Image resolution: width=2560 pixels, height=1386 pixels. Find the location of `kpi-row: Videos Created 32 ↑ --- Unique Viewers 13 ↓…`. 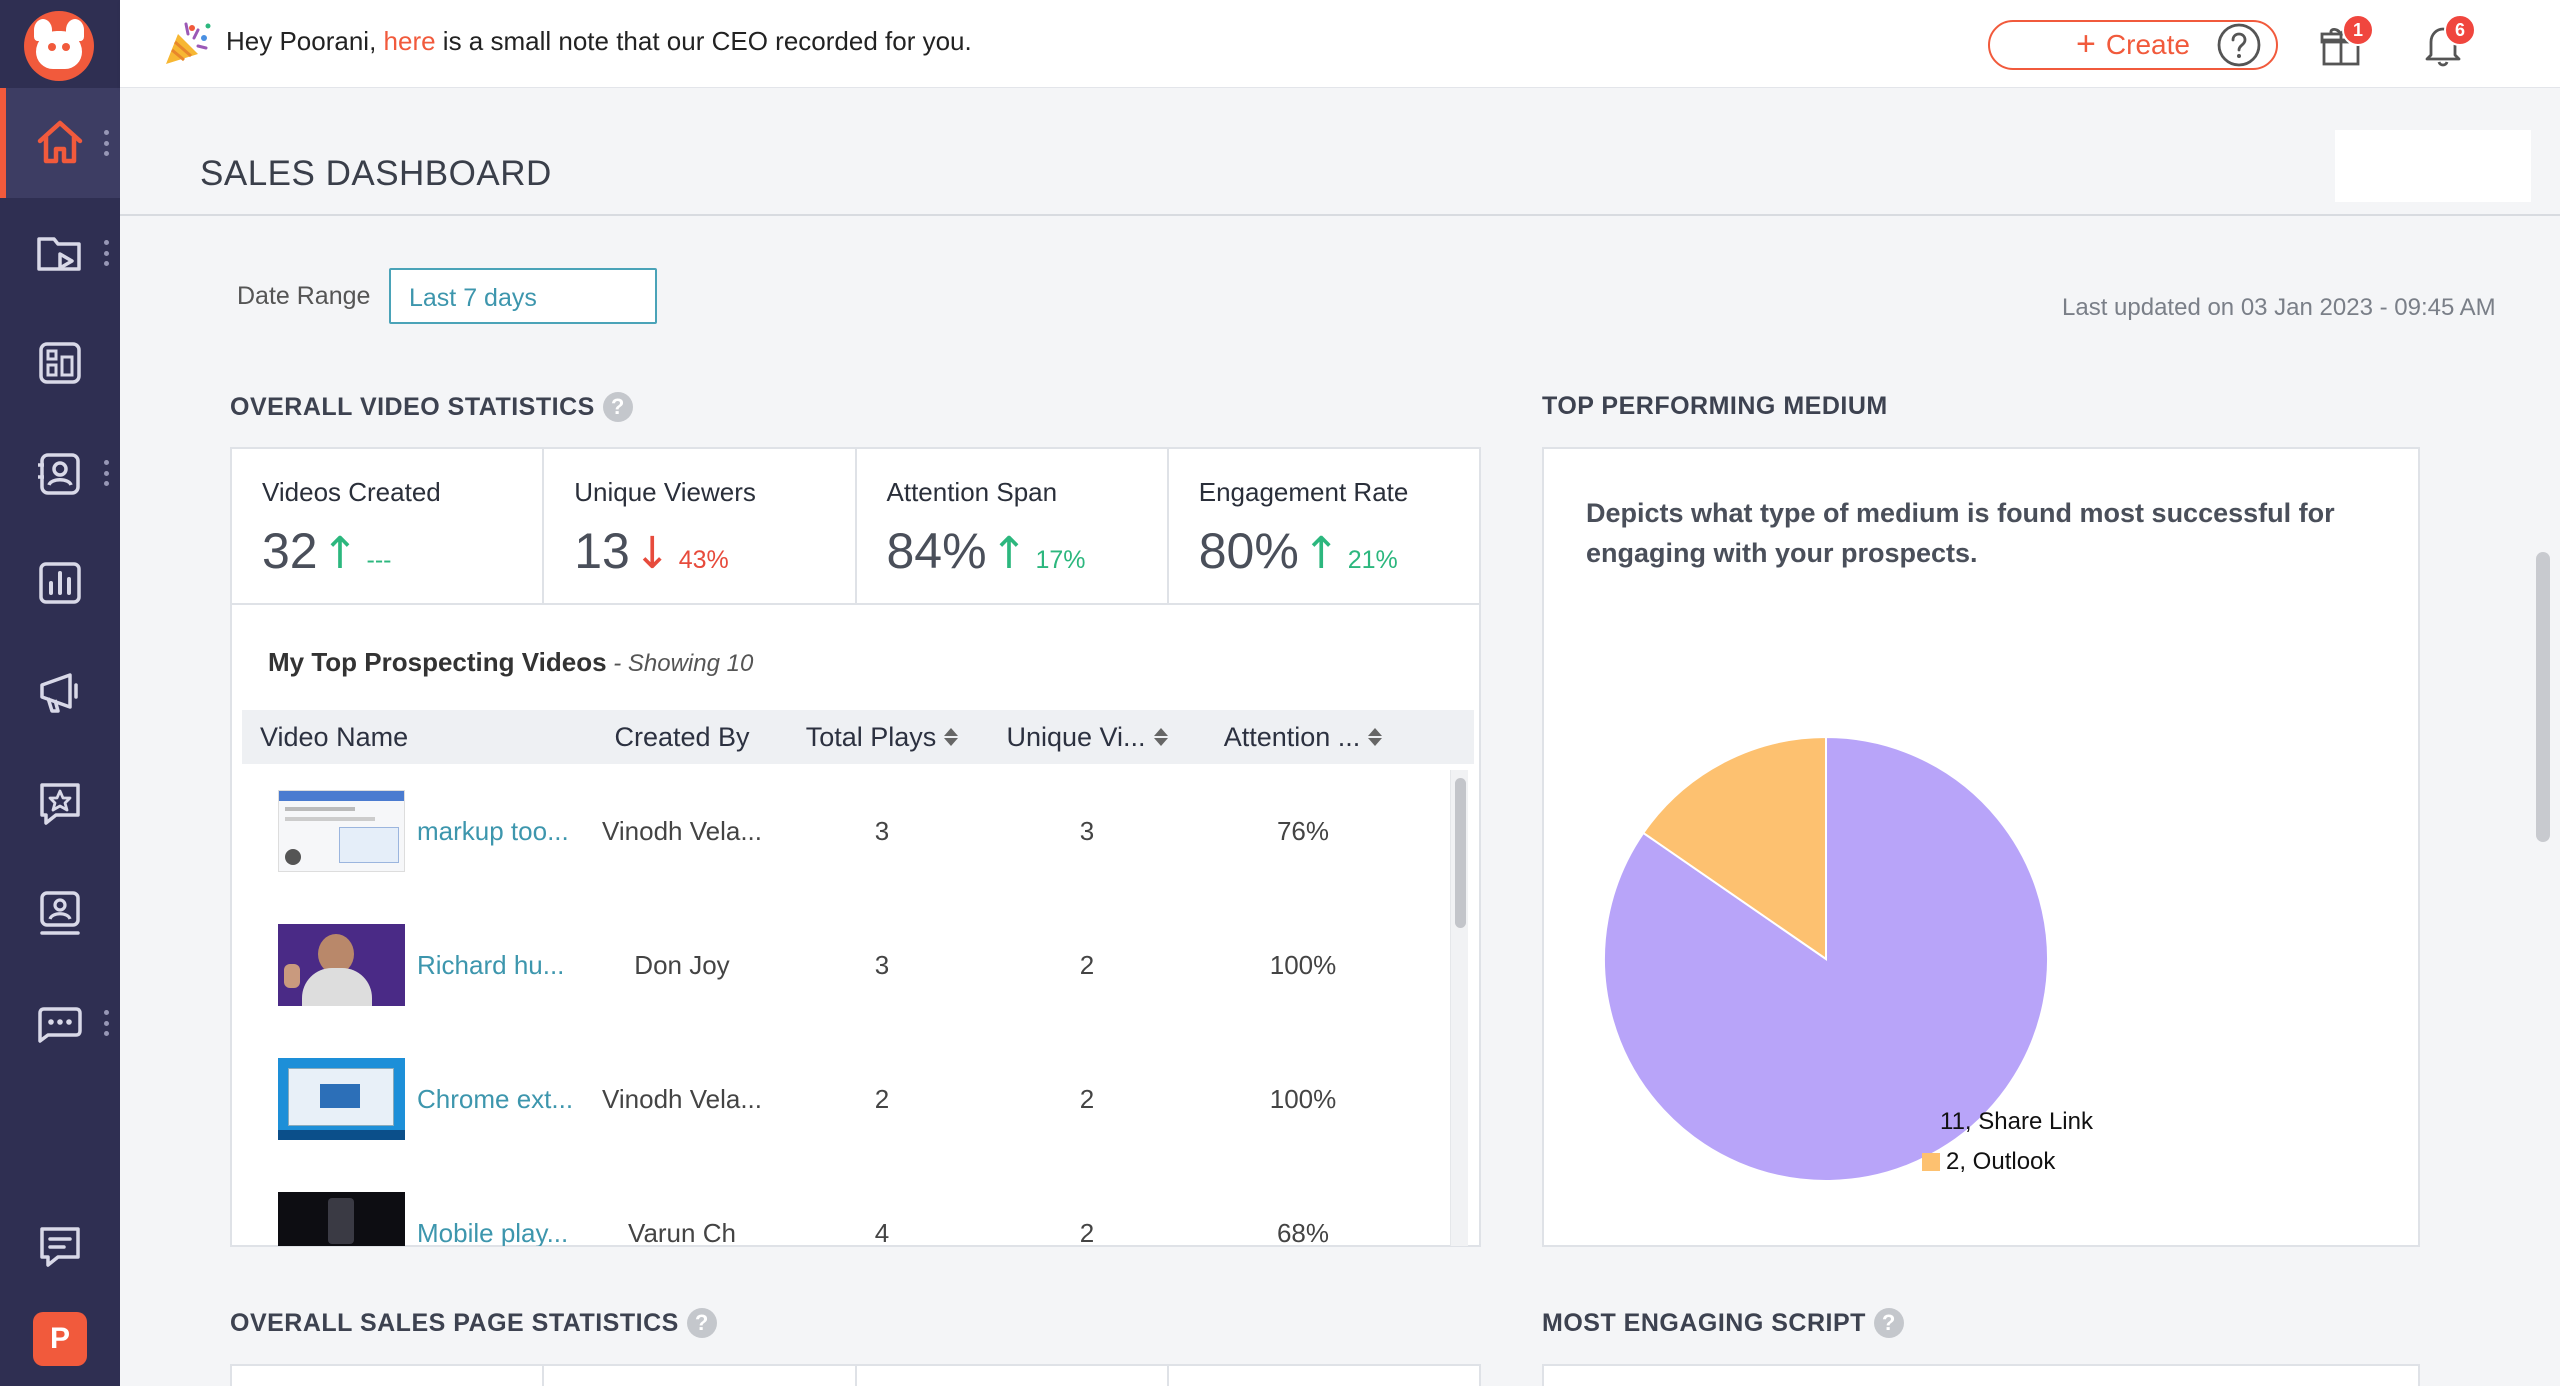

kpi-row: Videos Created 32 ↑ --- Unique Viewers 13 ↓… is located at coordinates (855, 527).